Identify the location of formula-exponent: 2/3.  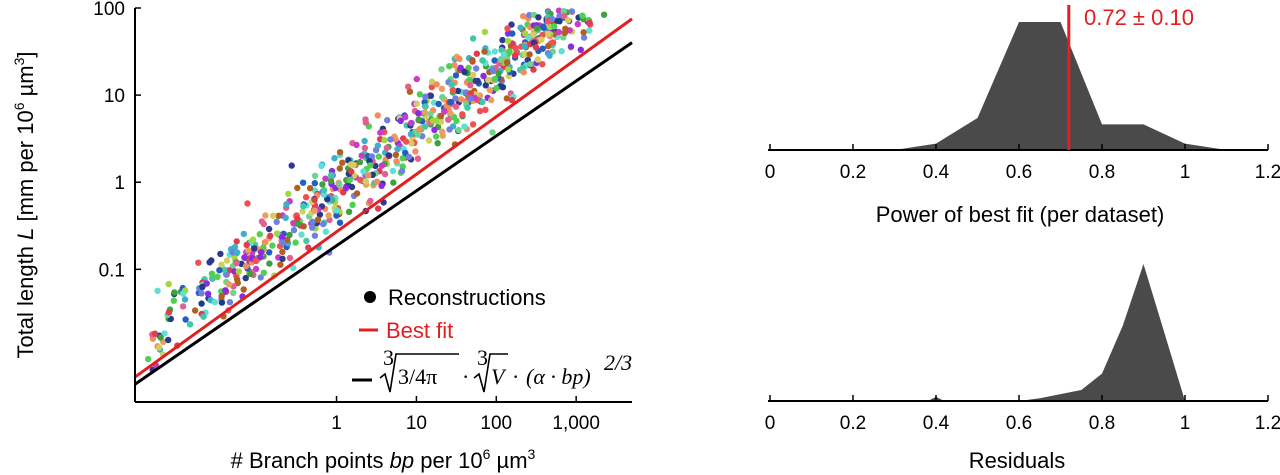
(618, 362).